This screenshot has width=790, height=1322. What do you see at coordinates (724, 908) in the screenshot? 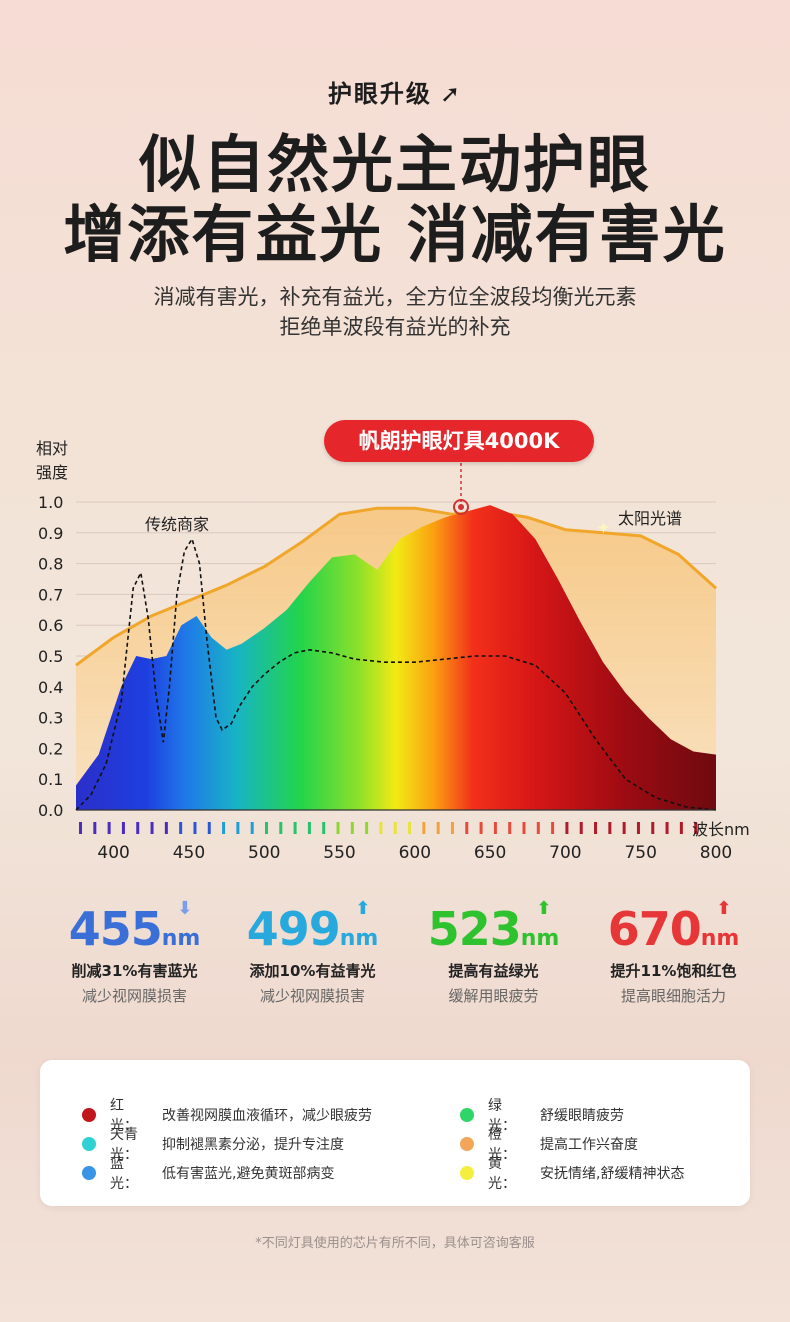
I see `arrow-up-icon: ⬆` at bounding box center [724, 908].